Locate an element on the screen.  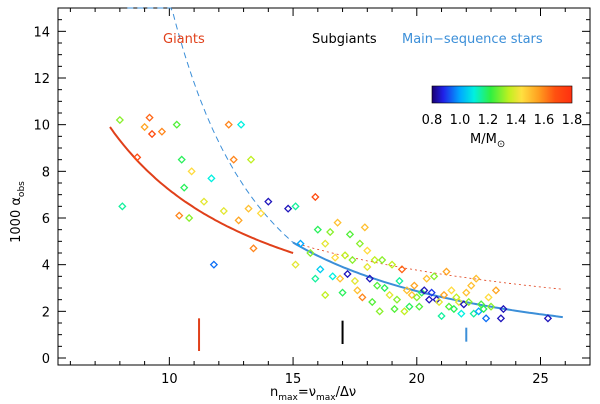
colorbar-tick-label: 1.2 is located at coordinates (488, 120).